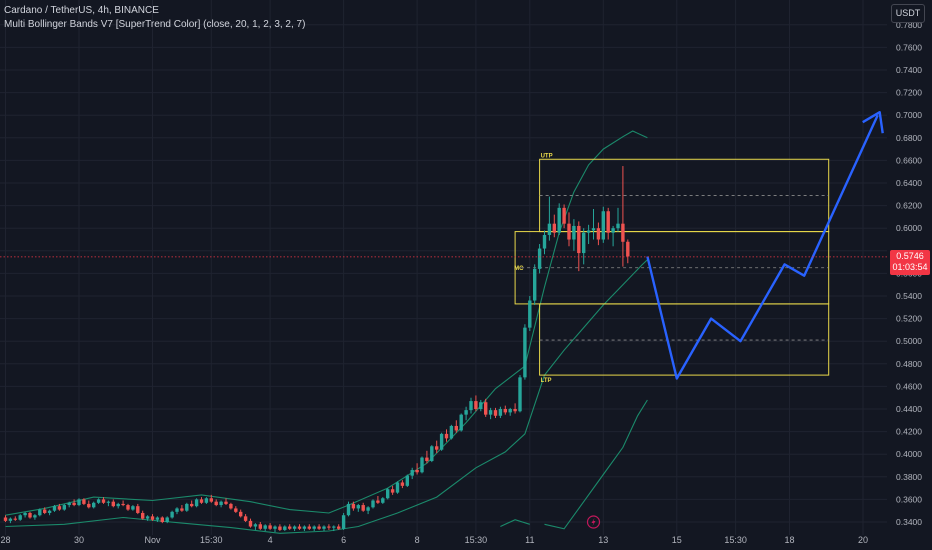 The image size is (932, 550). Describe the element at coordinates (81, 10) in the screenshot. I see `symbol-title: Cardano / TetherUS, 4h, BINANCE` at that location.